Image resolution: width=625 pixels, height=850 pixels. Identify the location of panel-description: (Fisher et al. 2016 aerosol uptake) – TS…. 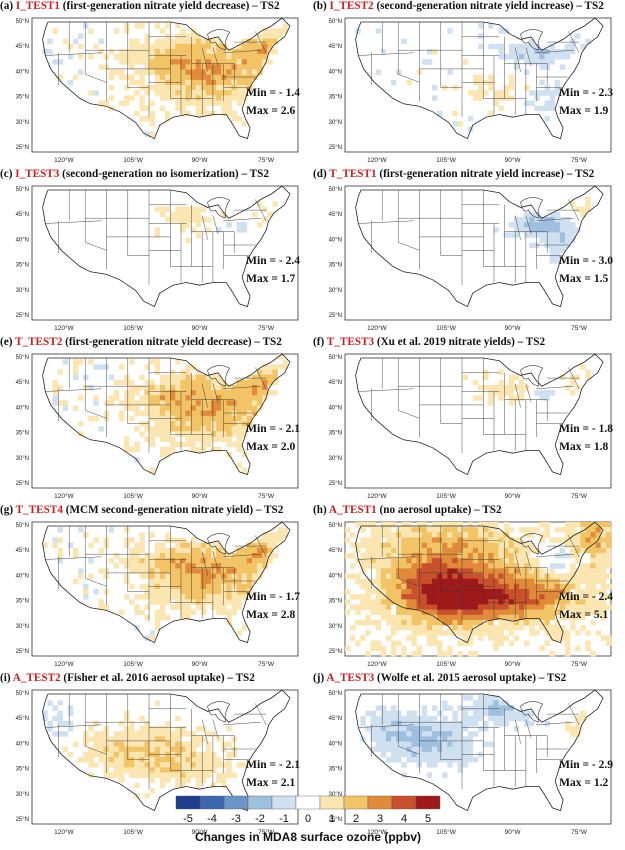
(159, 678).